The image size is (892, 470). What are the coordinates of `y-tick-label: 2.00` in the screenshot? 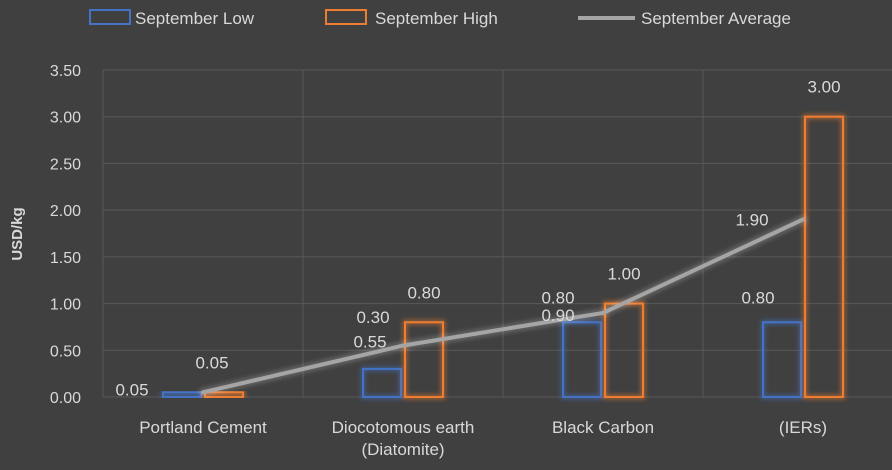 It's located at (65, 211).